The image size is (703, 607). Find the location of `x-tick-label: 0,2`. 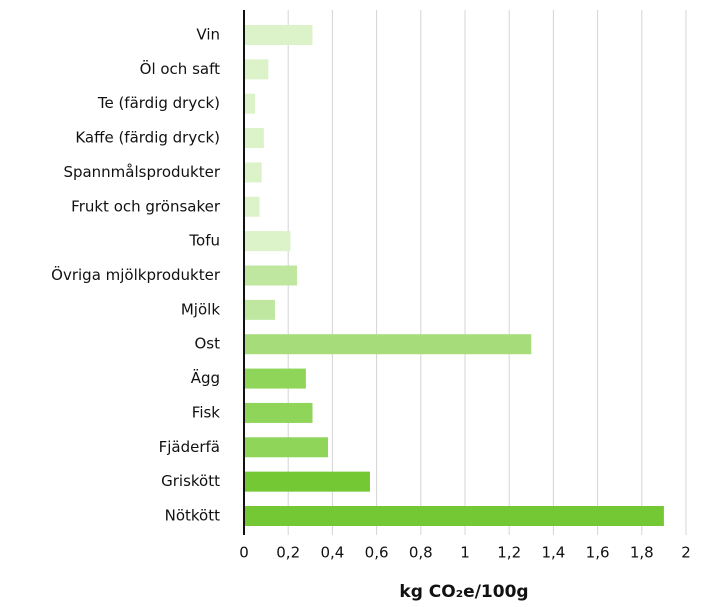

x-tick-label: 0,2 is located at coordinates (288, 553).